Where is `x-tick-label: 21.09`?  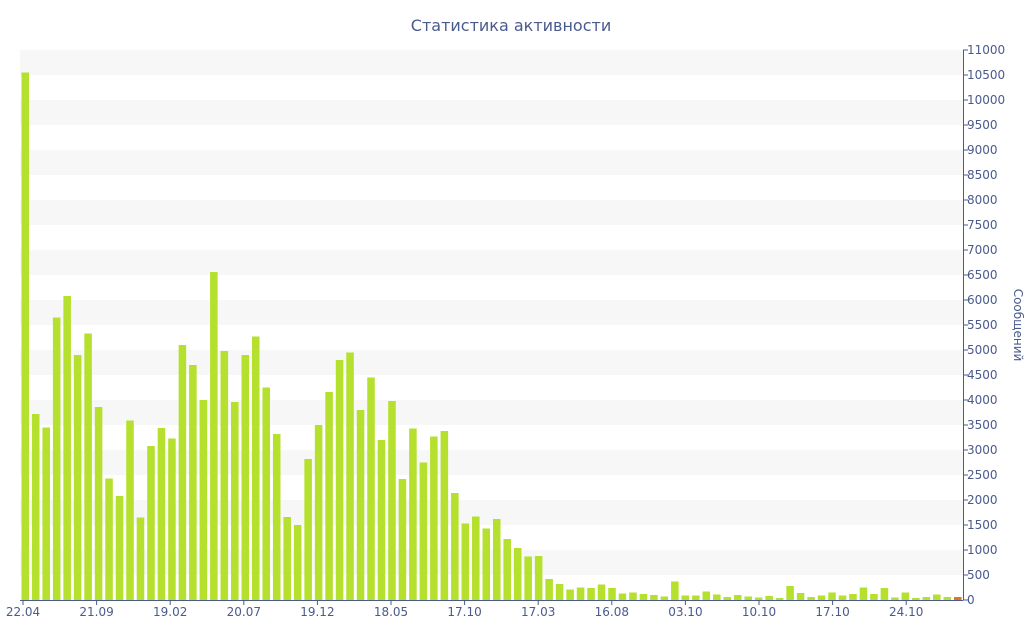
x-tick-label: 21.09 is located at coordinates (96, 612).